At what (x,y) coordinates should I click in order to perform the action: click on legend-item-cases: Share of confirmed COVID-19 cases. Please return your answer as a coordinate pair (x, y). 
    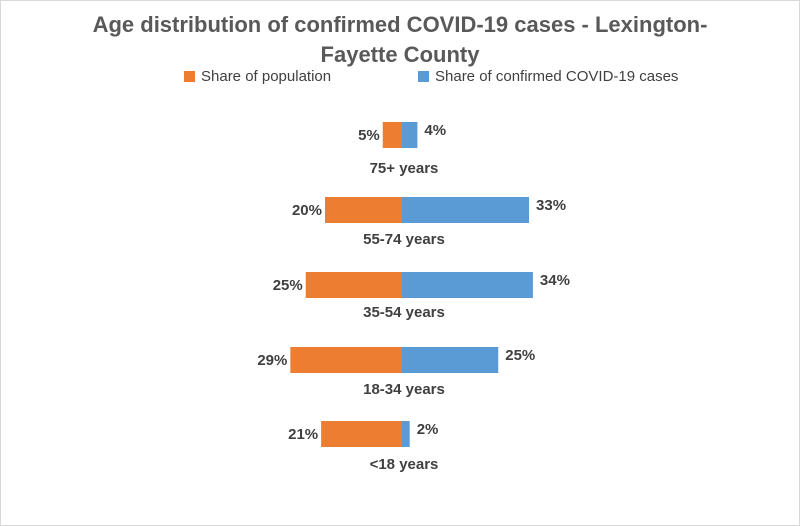
    Looking at the image, I should click on (548, 76).